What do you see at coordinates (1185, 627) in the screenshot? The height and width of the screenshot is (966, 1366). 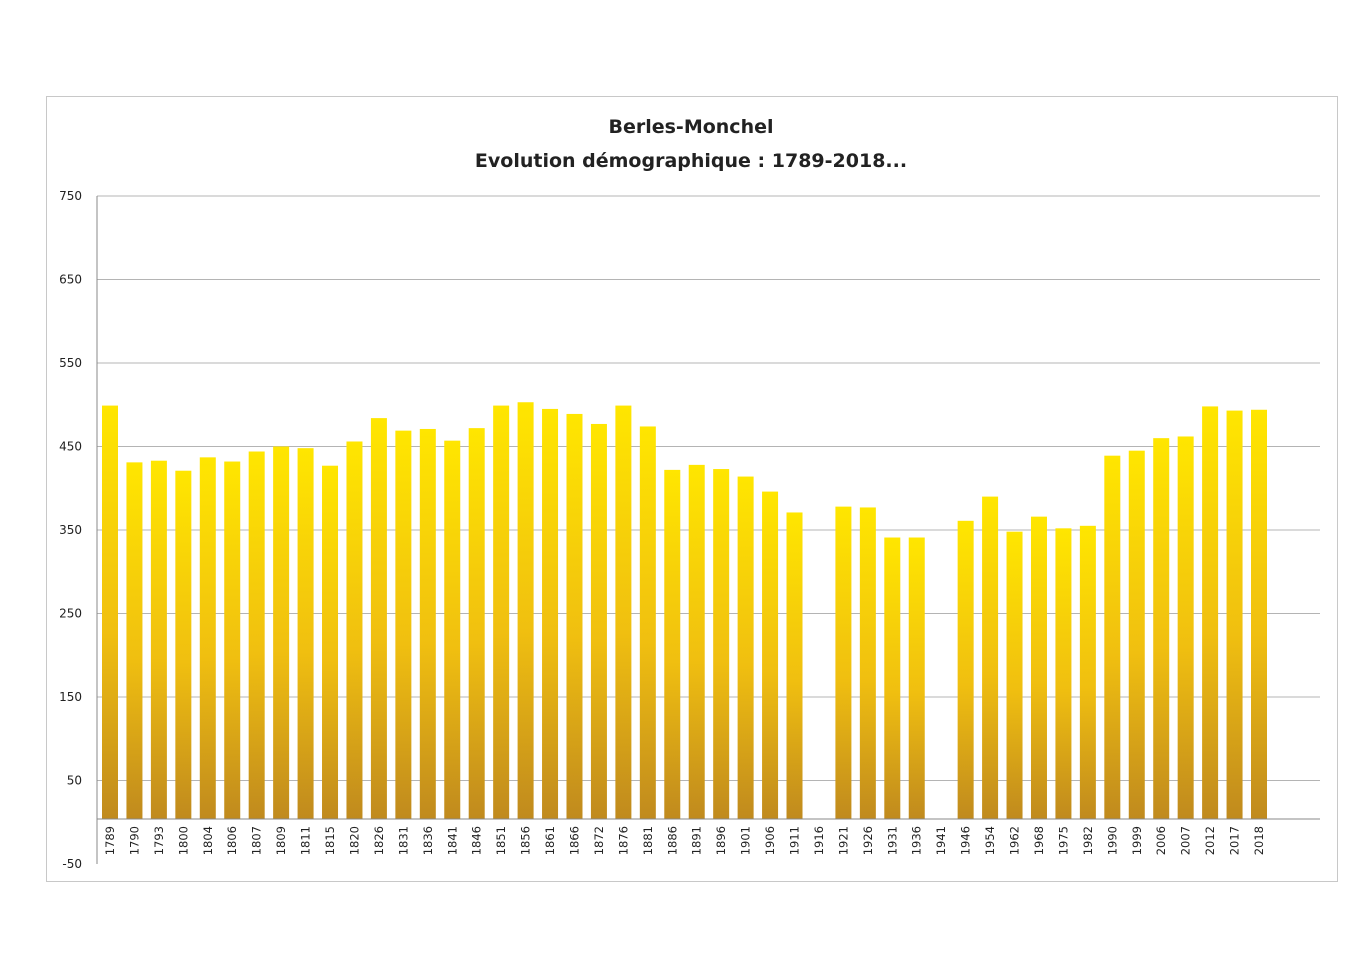 I see `bar-2007` at bounding box center [1185, 627].